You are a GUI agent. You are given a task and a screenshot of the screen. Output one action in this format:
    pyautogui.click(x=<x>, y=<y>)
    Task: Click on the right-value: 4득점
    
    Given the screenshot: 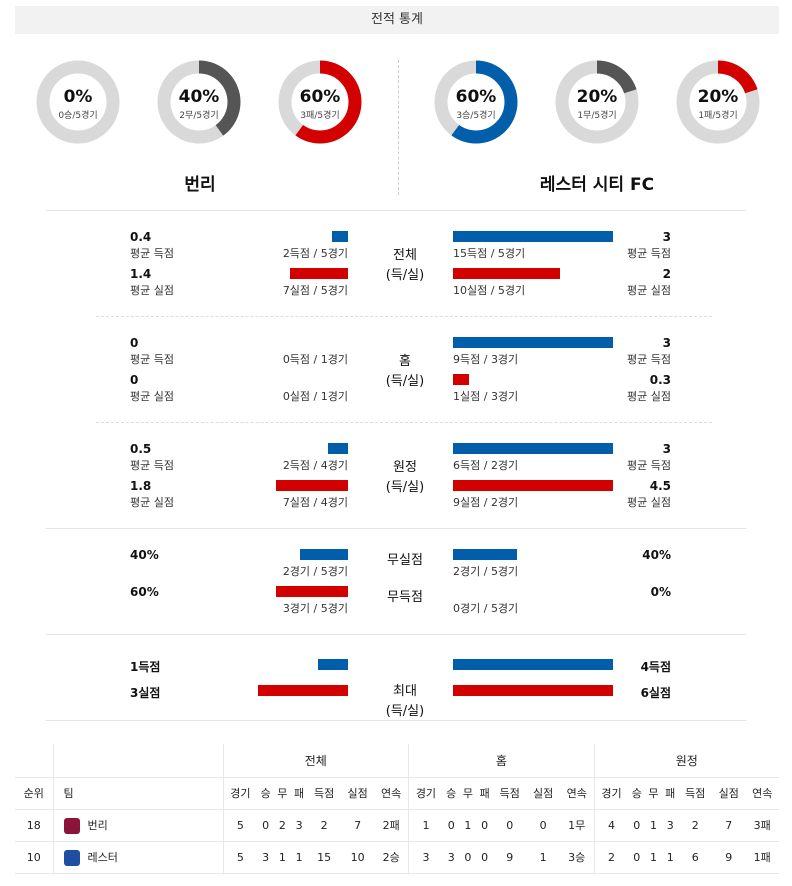 What is the action you would take?
    pyautogui.click(x=655, y=667)
    